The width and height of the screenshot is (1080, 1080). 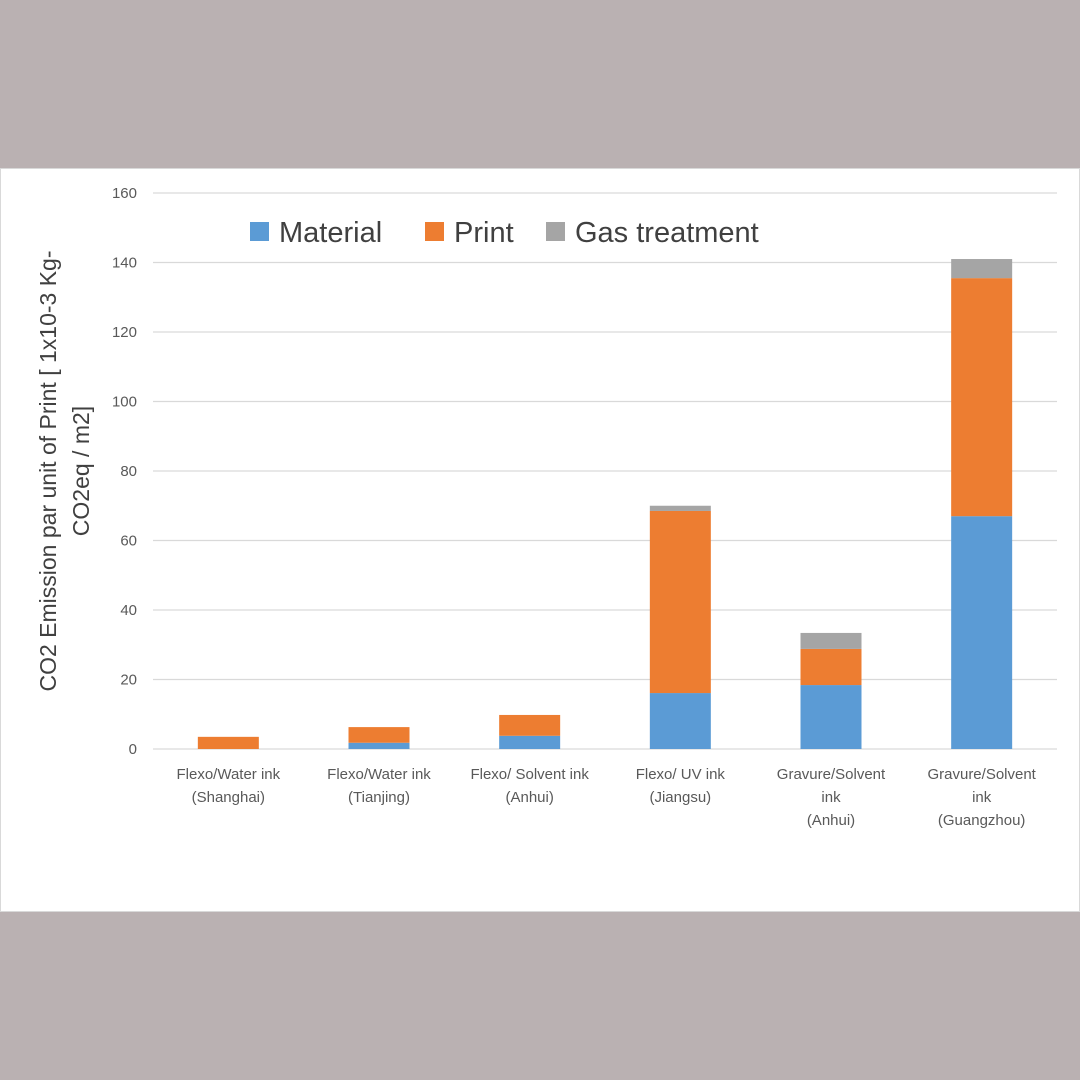 I want to click on x-category-label: Gravure/Solvent ink (Guangzhou), so click(x=981, y=797).